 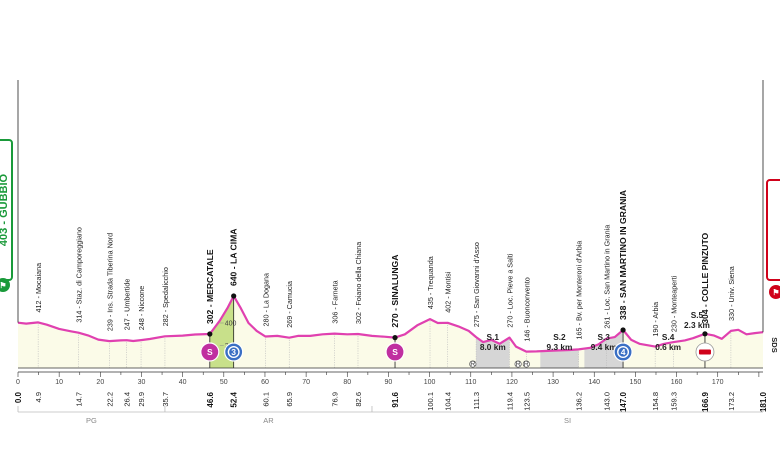 What do you see at coordinates (476, 284) in the screenshot?
I see `place-label: 275 - San Giovanni d'Asso` at bounding box center [476, 284].